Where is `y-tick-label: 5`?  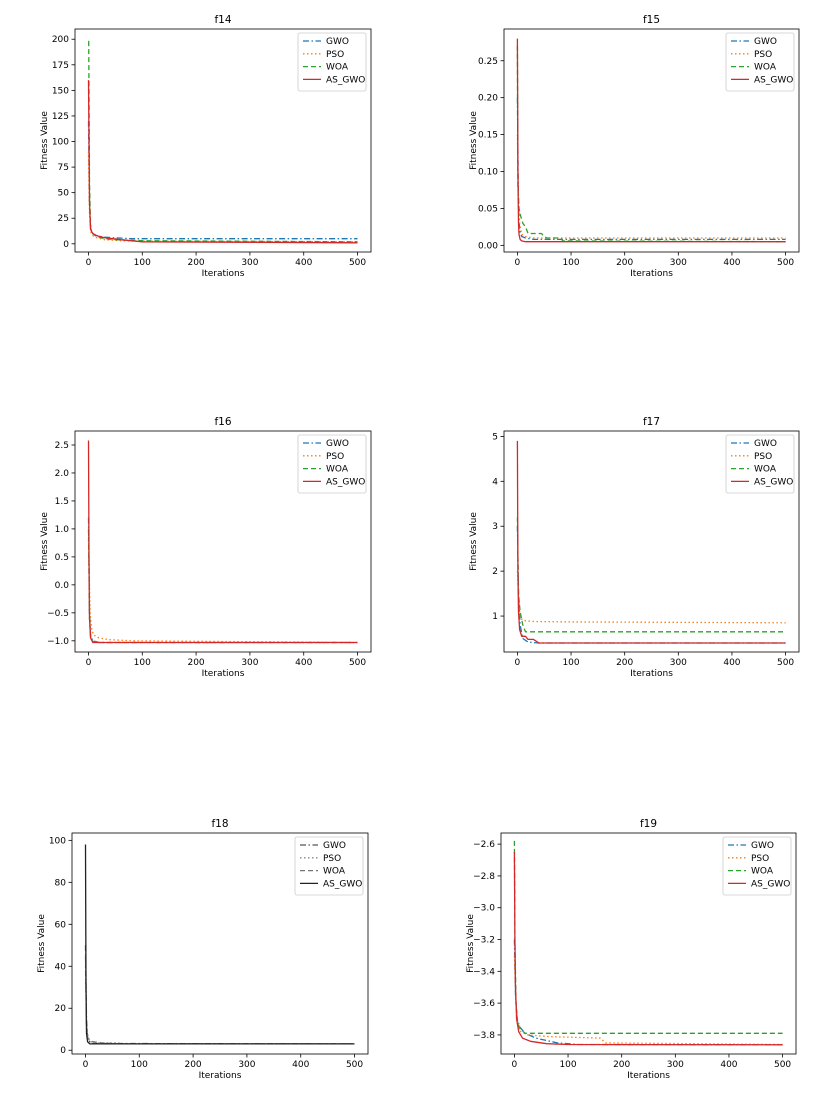 y-tick-label: 5 is located at coordinates (495, 437).